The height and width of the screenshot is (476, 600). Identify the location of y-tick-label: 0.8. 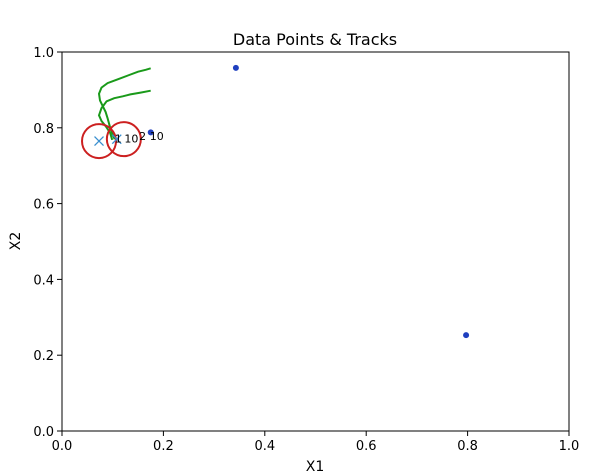
(43, 129).